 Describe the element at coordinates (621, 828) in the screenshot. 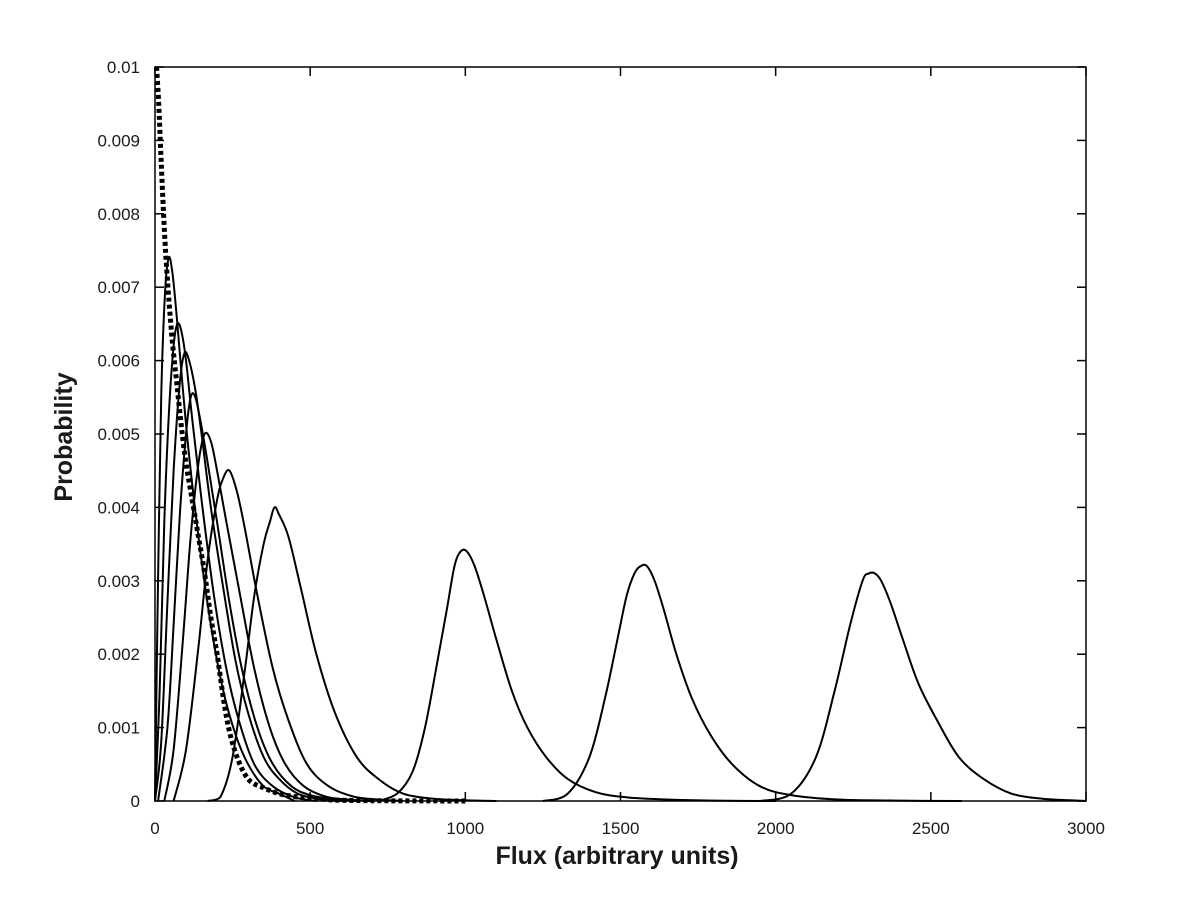

I see `x-tick-label: 1500` at that location.